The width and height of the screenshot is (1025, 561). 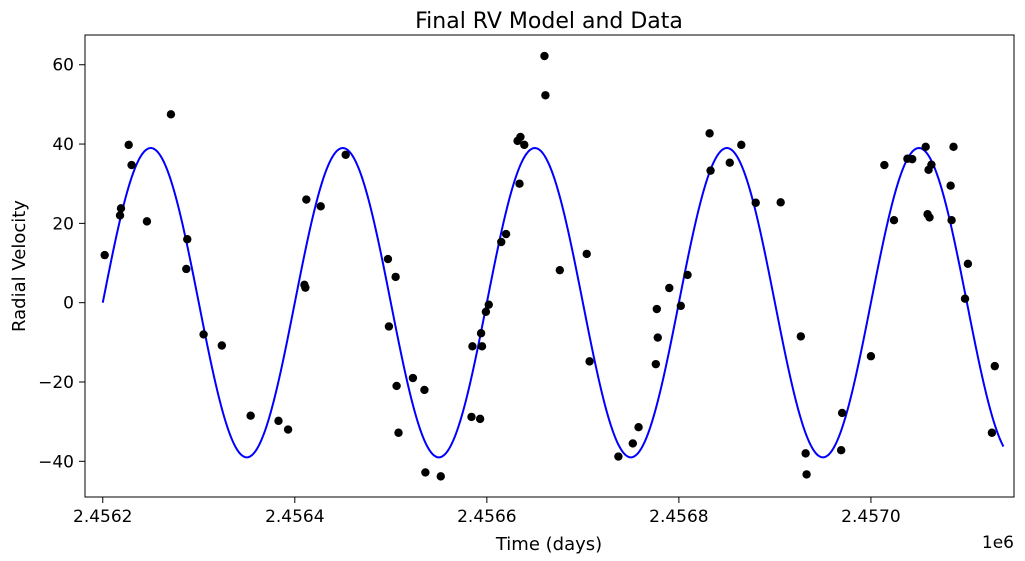 What do you see at coordinates (486, 517) in the screenshot?
I see `x-tick-label: 2.4566` at bounding box center [486, 517].